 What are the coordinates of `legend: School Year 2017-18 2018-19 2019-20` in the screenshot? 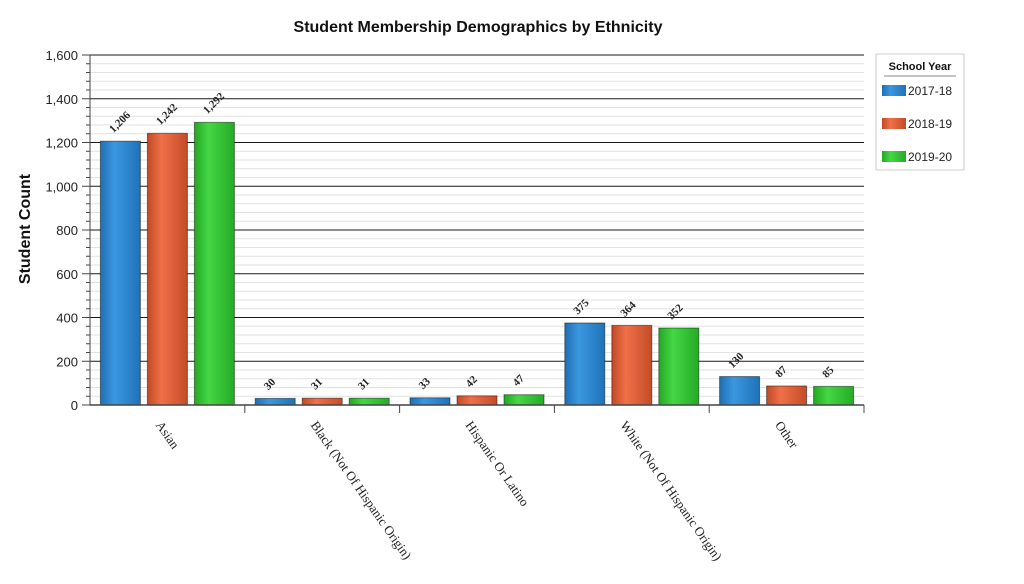 It's located at (920, 112).